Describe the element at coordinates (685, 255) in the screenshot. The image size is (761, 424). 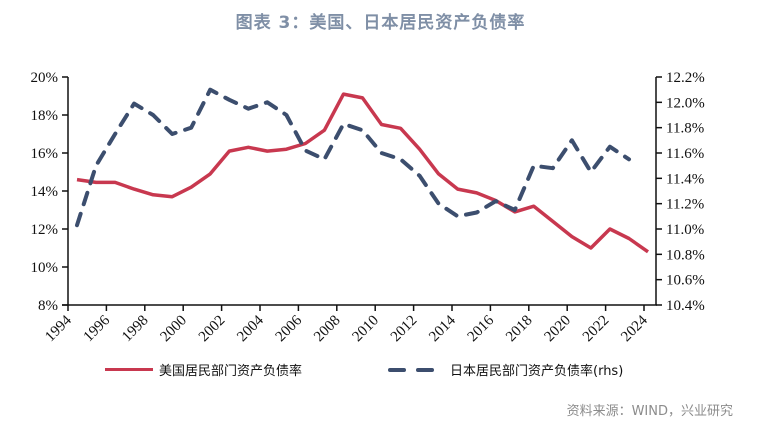
I see `right-tick-label: 10.8%` at that location.